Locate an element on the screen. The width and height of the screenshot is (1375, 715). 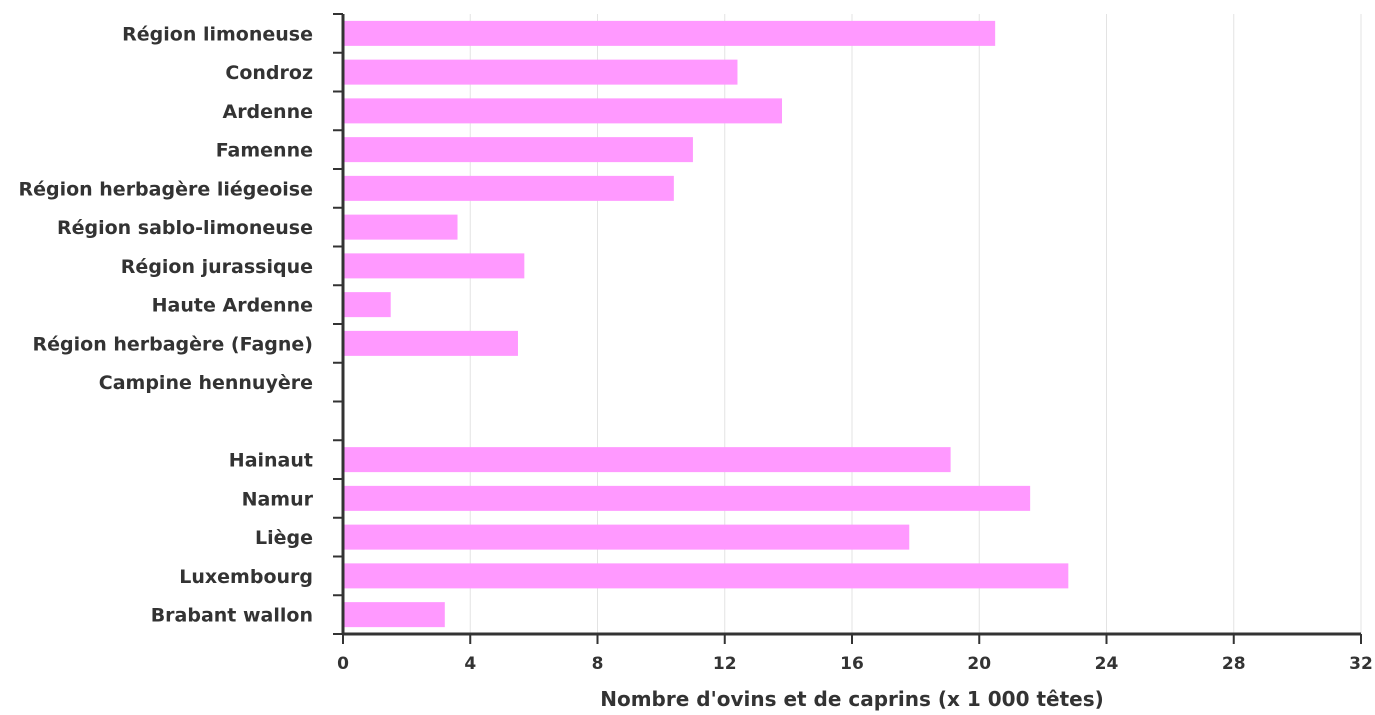
x-tick-label: 24 is located at coordinates (1107, 664).